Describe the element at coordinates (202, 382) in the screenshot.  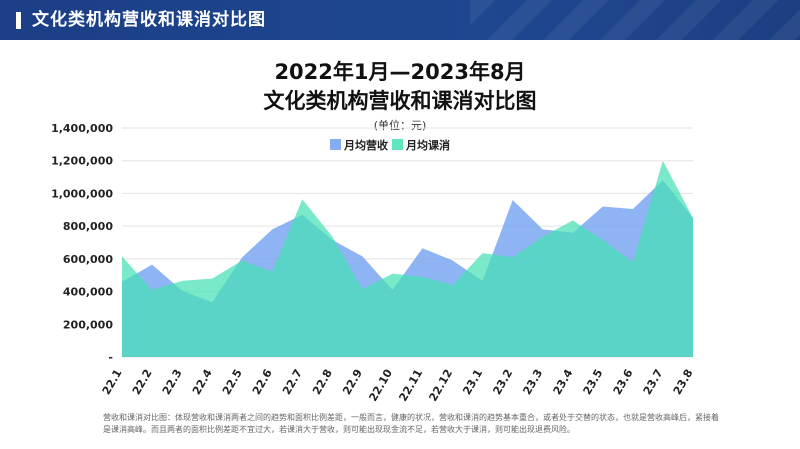
I see `x-tick-label: 22.4` at that location.